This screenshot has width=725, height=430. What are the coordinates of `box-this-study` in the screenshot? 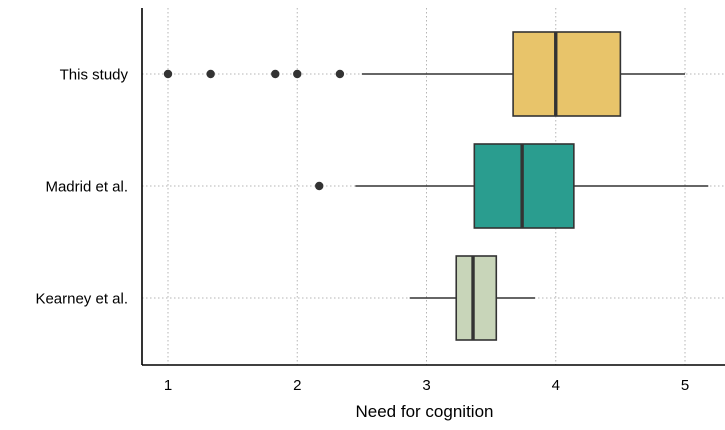 It's located at (567, 74).